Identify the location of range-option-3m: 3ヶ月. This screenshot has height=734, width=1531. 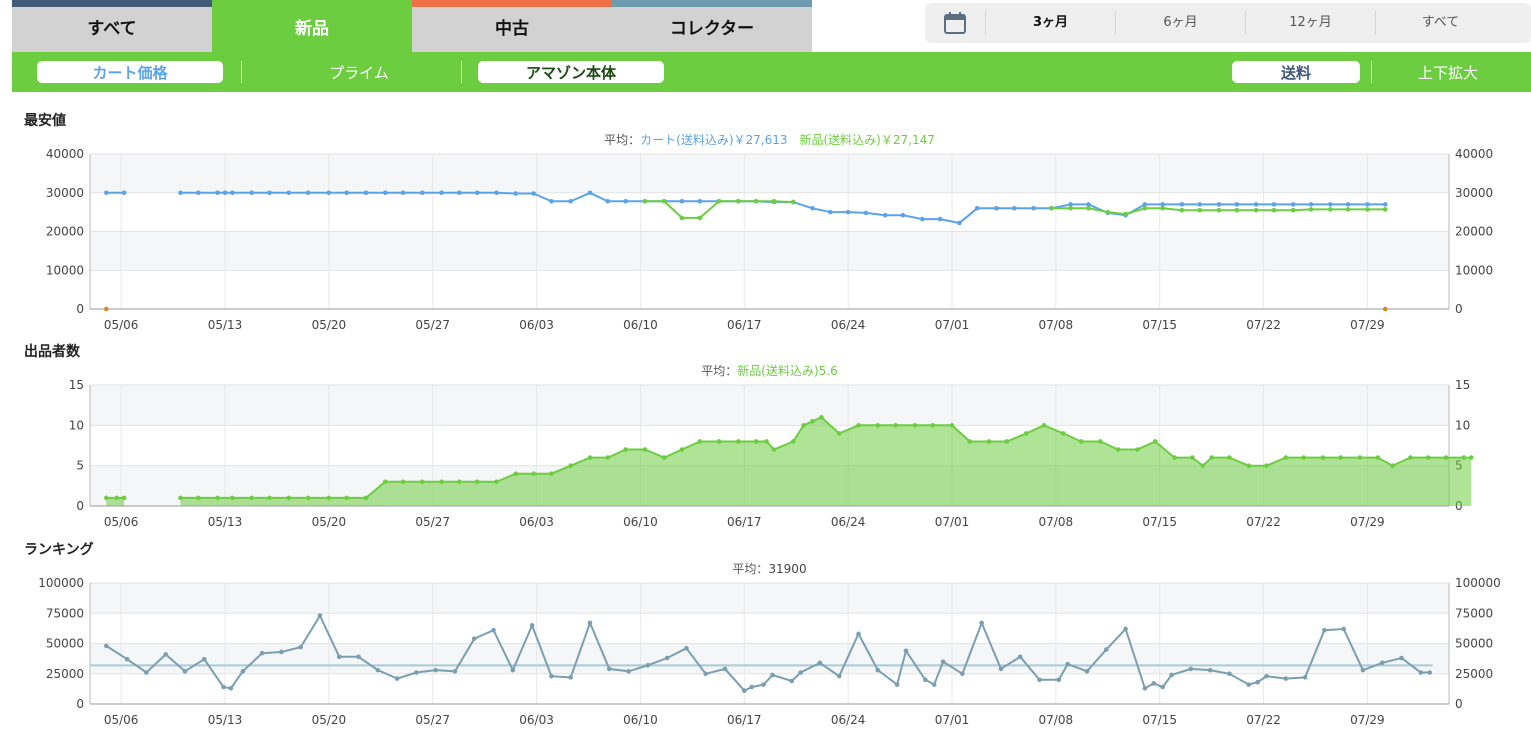
(1050, 23).